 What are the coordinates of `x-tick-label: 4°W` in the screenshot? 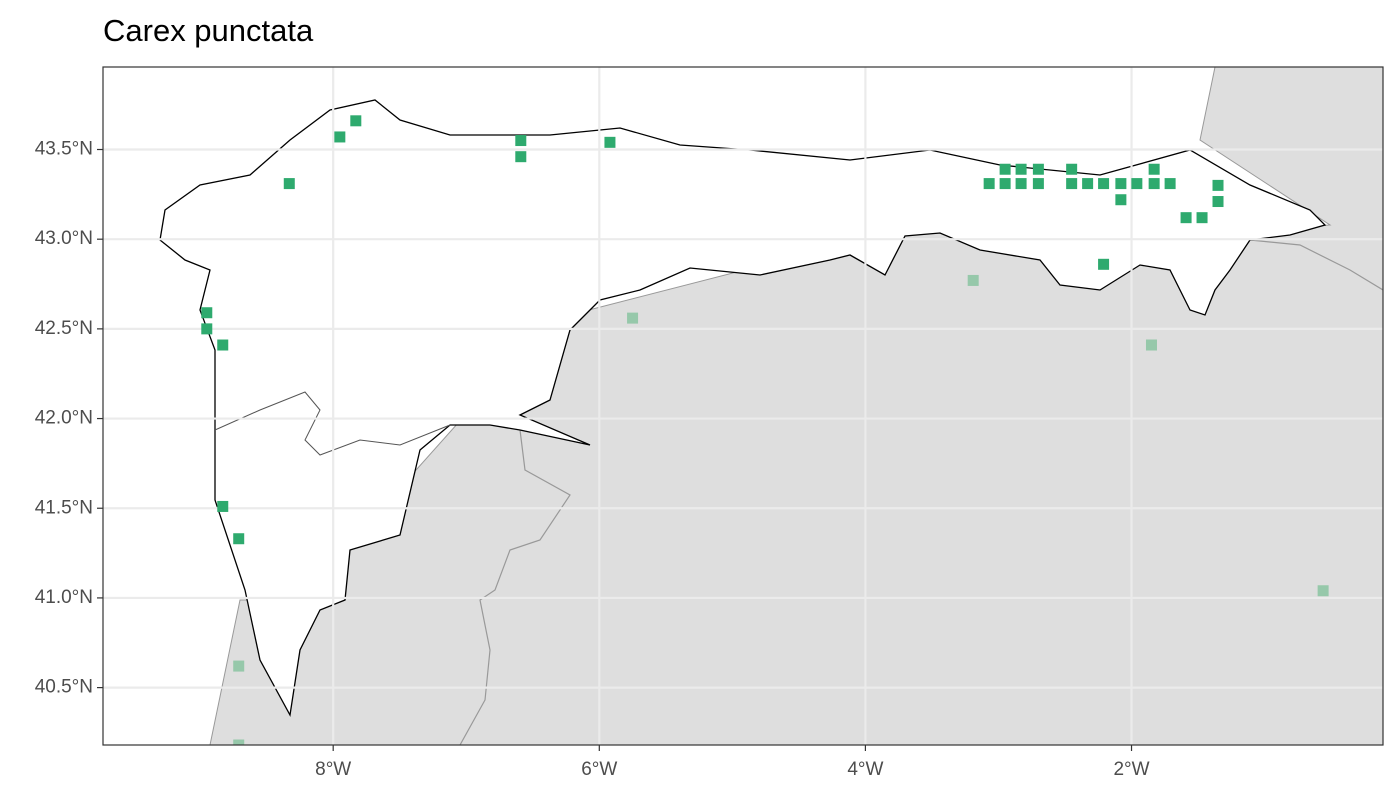 It's located at (865, 769).